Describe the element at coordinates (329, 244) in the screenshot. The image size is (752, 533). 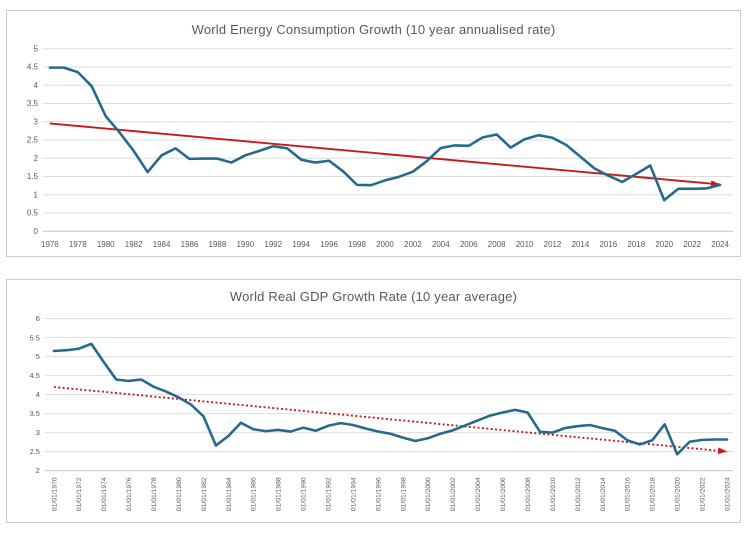
I see `x-tick-label: 1996` at that location.